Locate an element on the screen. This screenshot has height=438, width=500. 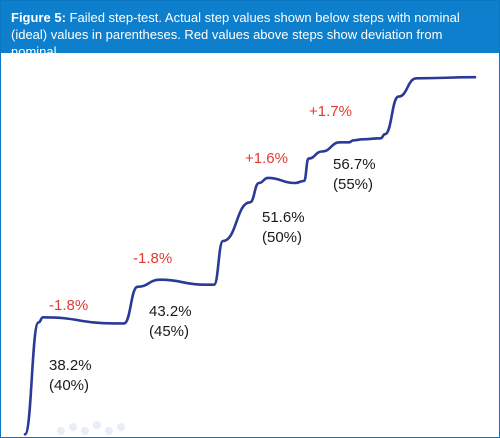
actual-value-label: 43.2% is located at coordinates (170, 311).